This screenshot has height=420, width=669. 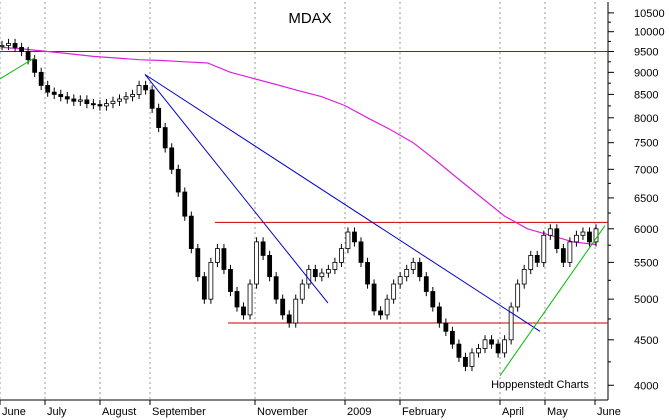 I want to click on y-tick-label: 4000, so click(x=646, y=386).